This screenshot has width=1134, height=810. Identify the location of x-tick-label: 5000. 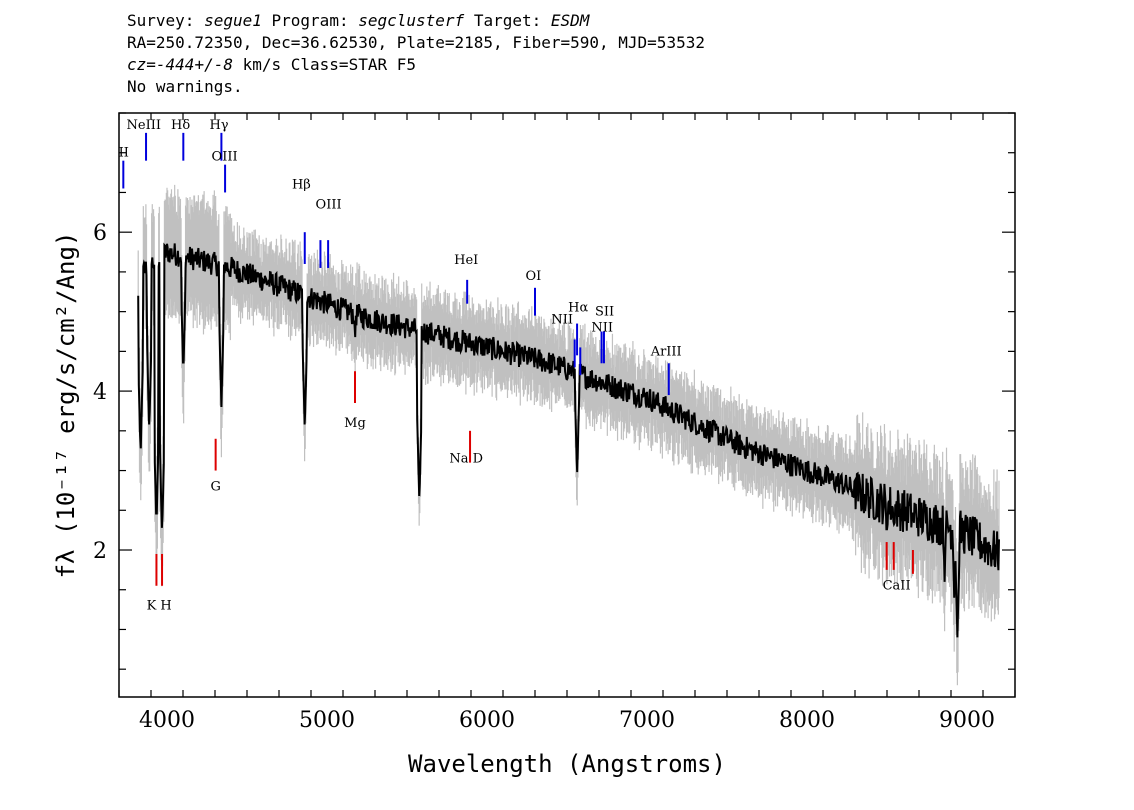
(327, 720).